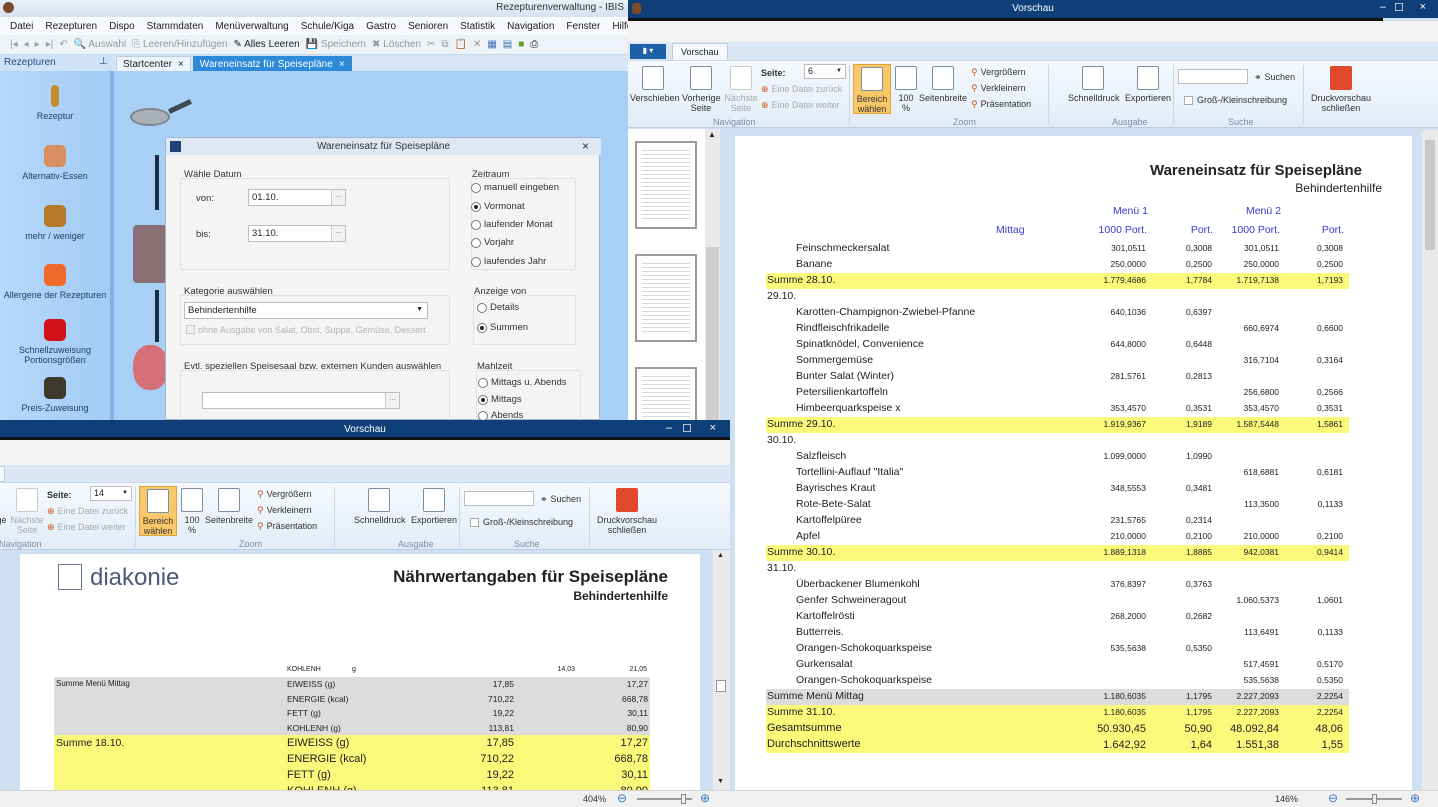 The image size is (1438, 807). What do you see at coordinates (175, 26) in the screenshot?
I see `menu-item: Stammdaten` at bounding box center [175, 26].